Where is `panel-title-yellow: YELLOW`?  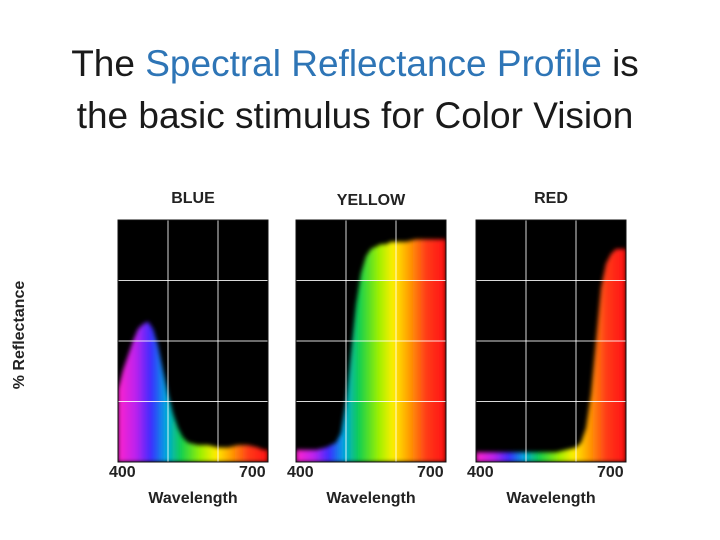
panel-title-yellow: YELLOW is located at coordinates (371, 200).